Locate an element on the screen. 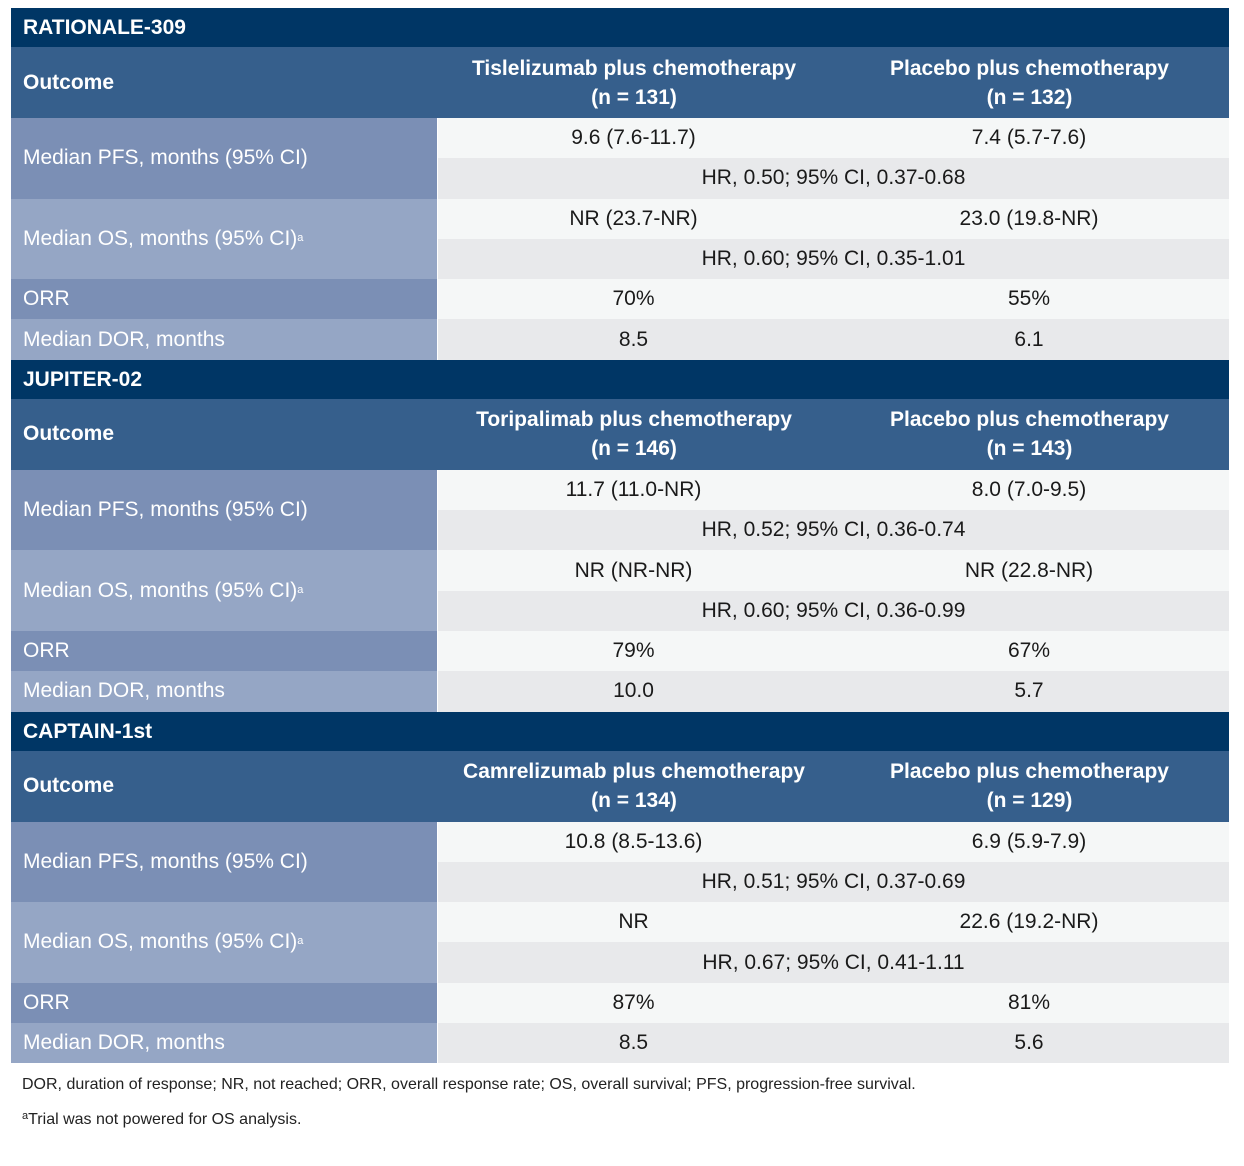 The width and height of the screenshot is (1244, 1166). arm1-value: 10.8 (8.5-13.6) is located at coordinates (633, 841).